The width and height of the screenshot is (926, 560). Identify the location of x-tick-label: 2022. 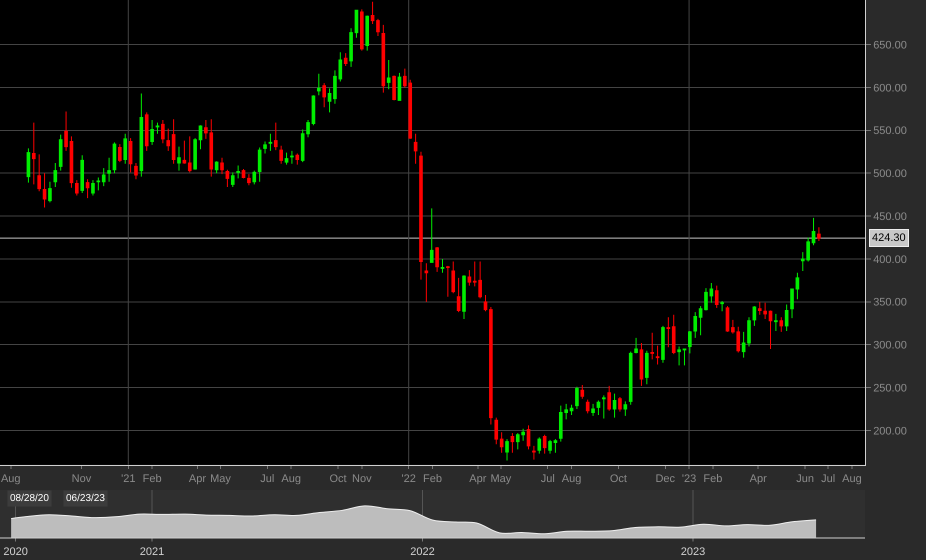
(422, 552).